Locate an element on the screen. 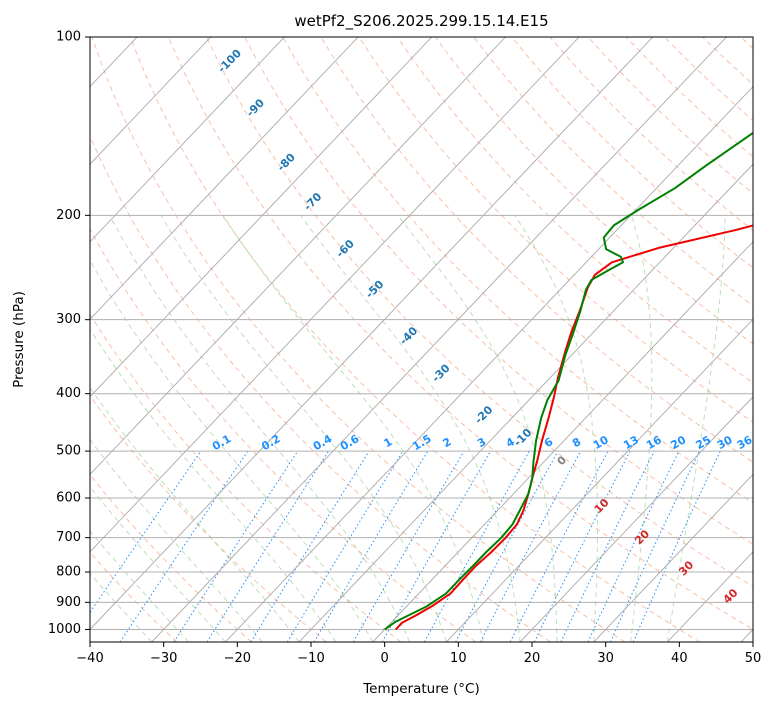 The width and height of the screenshot is (775, 708). y-tick-label: 800 is located at coordinates (68, 572).